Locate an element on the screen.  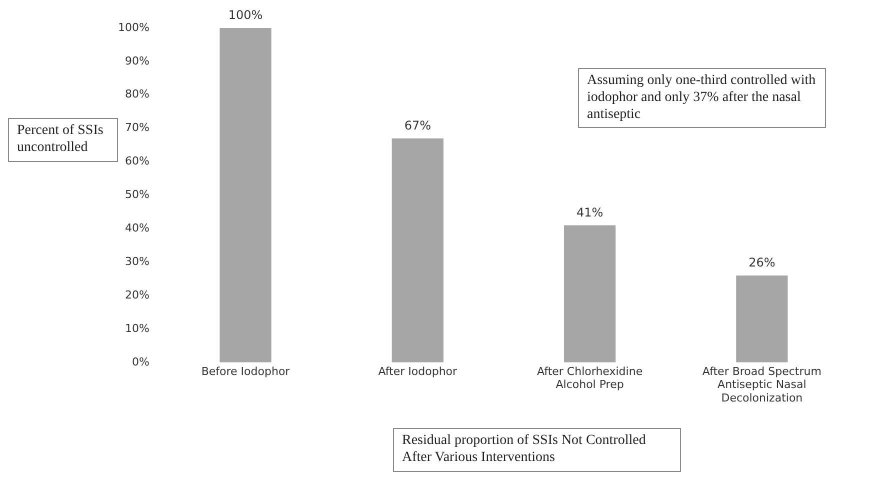
text: Residual proportion of SSIs Not Controlled After Various Interventions is located at coordinates (537, 450).